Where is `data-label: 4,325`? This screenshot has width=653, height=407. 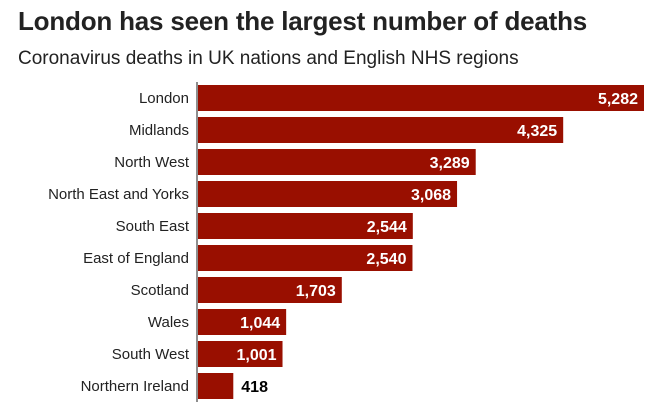 data-label: 4,325 is located at coordinates (537, 131).